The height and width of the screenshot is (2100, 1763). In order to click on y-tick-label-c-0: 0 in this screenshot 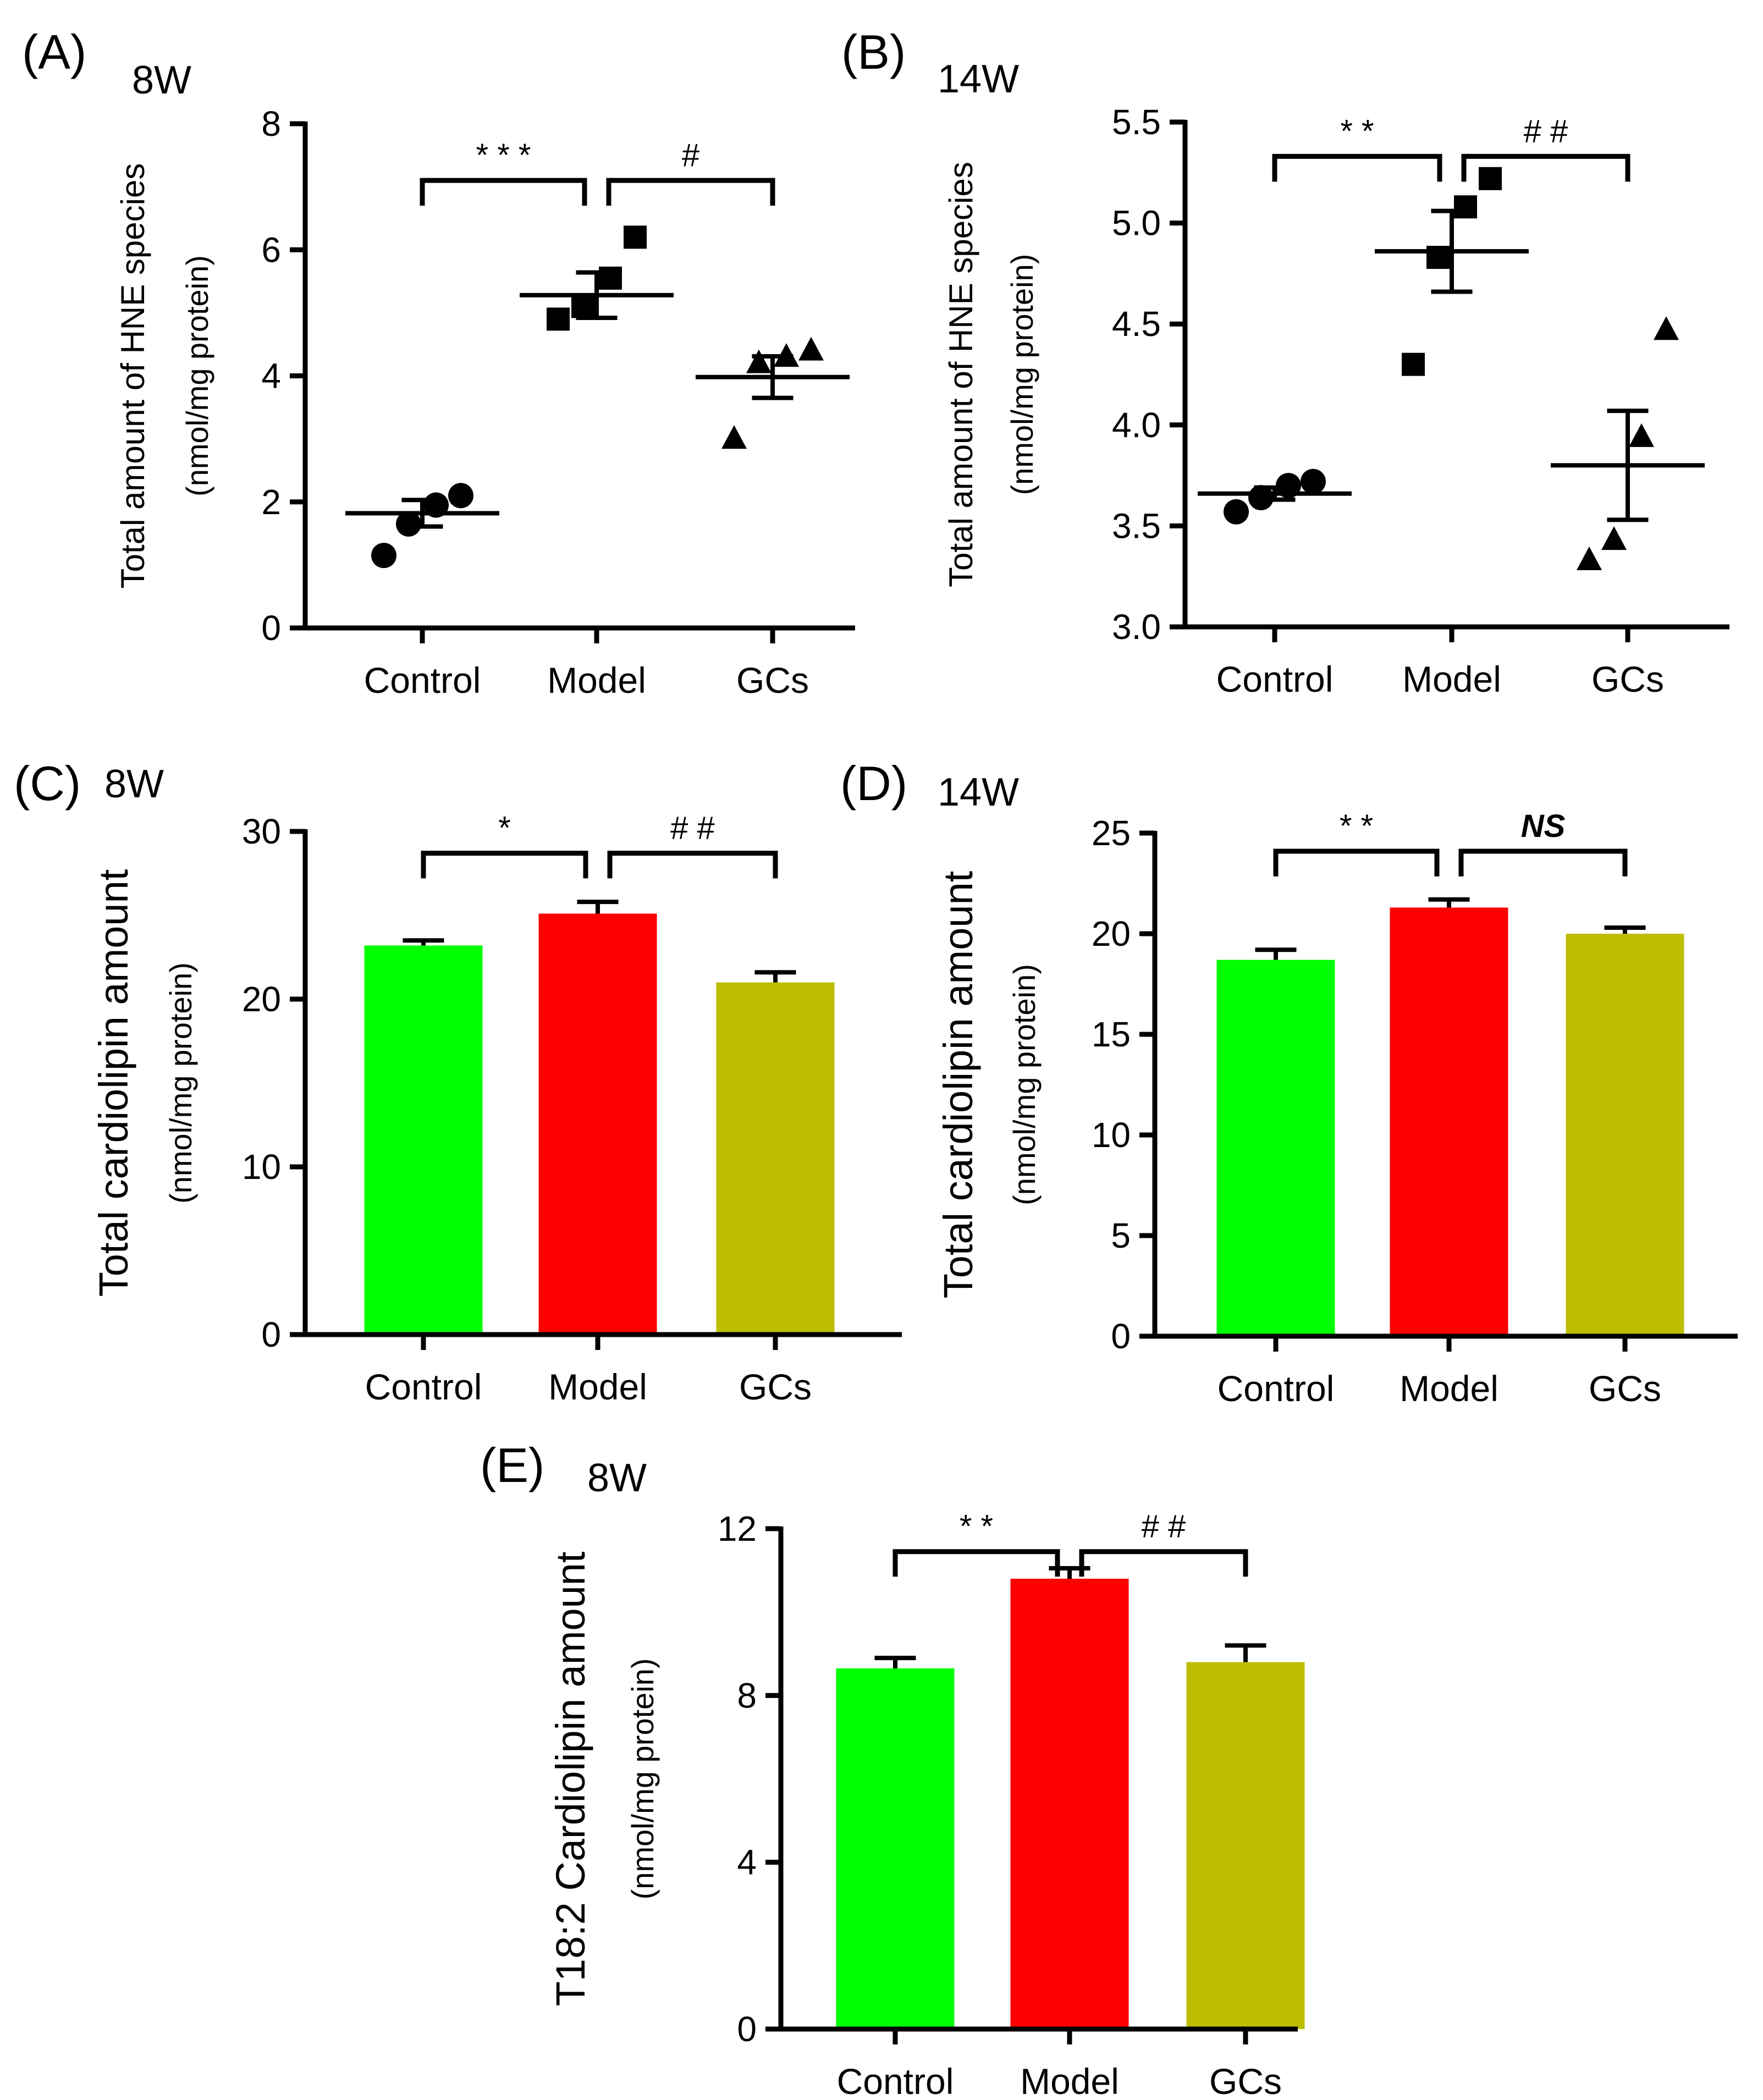, I will do `click(271, 1334)`.